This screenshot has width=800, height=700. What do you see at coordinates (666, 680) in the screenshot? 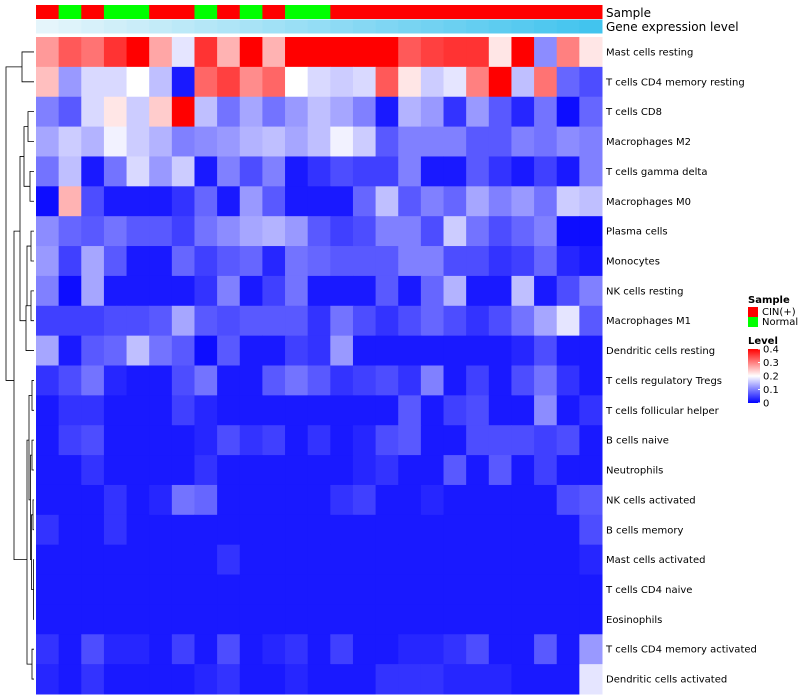
I see `row-label: Dendritic cells activated` at bounding box center [666, 680].